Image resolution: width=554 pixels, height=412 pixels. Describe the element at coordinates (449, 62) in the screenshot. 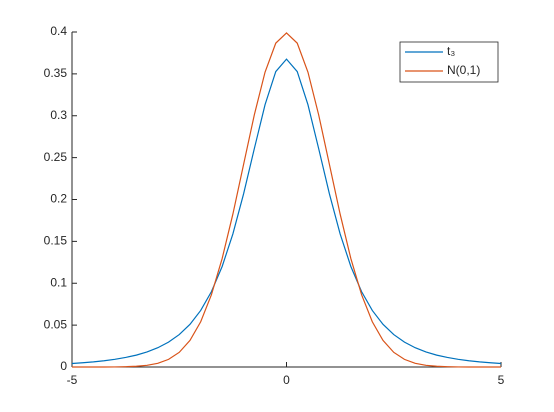

I see `legend-box` at that location.